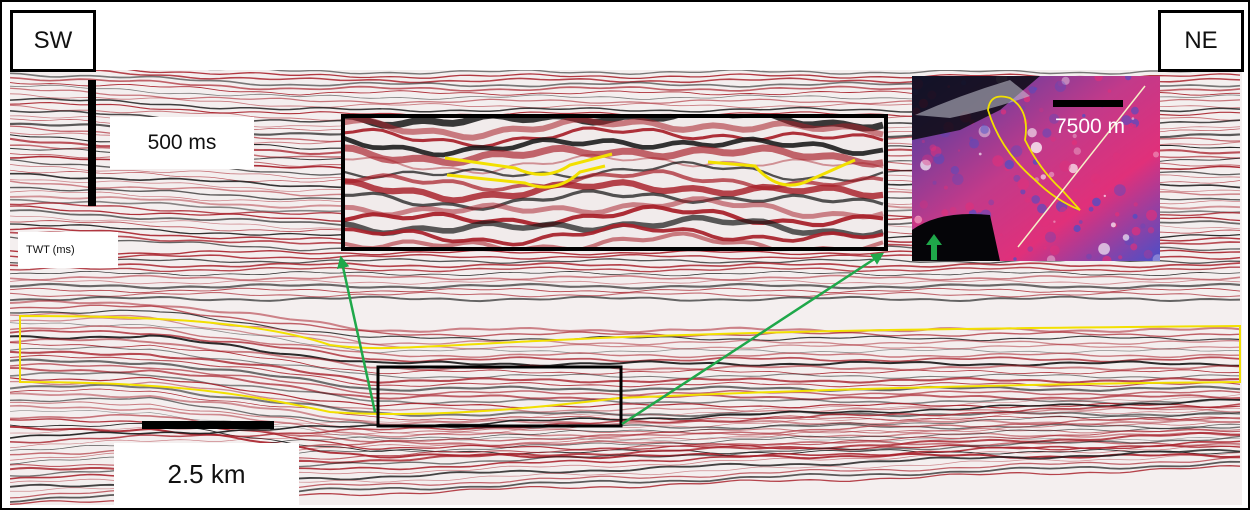 This screenshot has height=510, width=1250. Describe the element at coordinates (1201, 41) in the screenshot. I see `ne-label: NE` at that location.